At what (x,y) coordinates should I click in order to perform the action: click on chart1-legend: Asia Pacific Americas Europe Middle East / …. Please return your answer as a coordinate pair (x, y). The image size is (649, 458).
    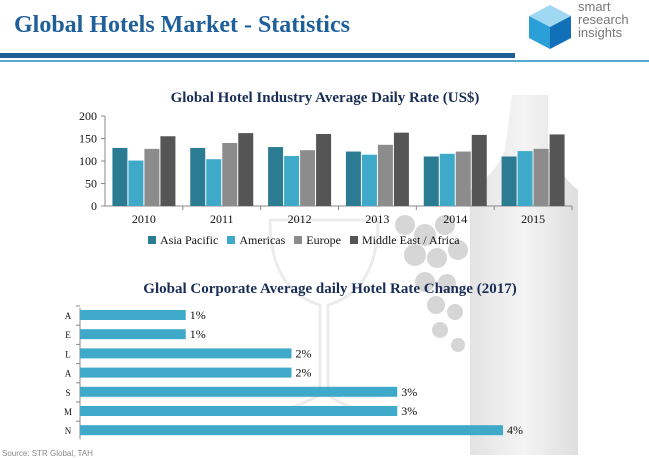
    Looking at the image, I should click on (308, 240).